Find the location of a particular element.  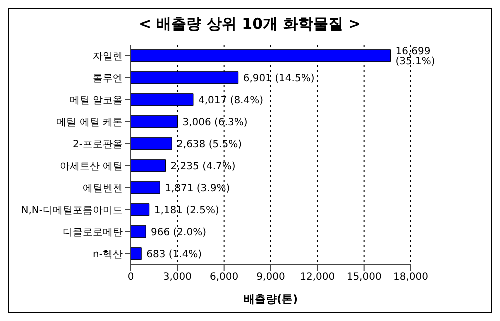

y-tick-label: 아세트산 에틸 is located at coordinates (91, 167).